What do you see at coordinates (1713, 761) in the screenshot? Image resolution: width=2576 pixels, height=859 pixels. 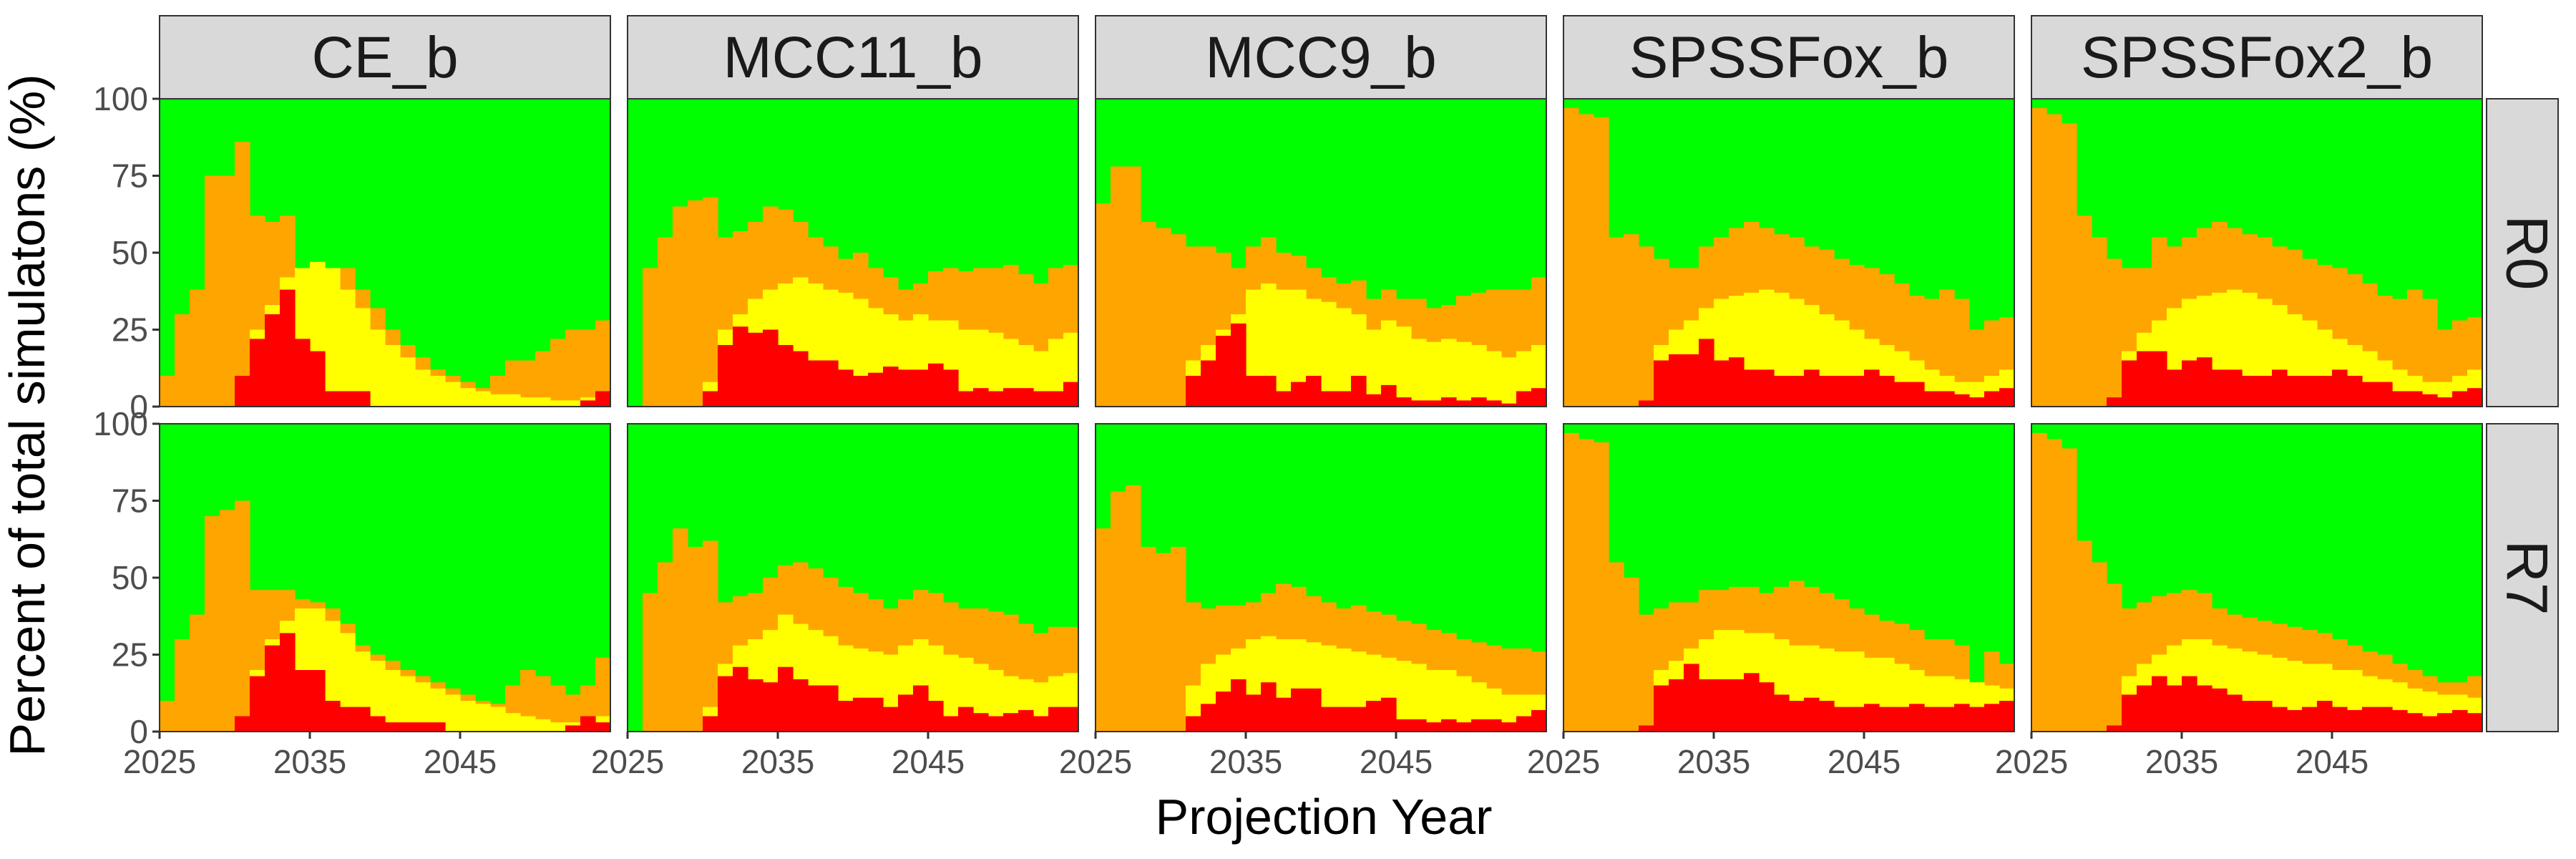 I see `x-tick-label: 2035` at bounding box center [1713, 761].